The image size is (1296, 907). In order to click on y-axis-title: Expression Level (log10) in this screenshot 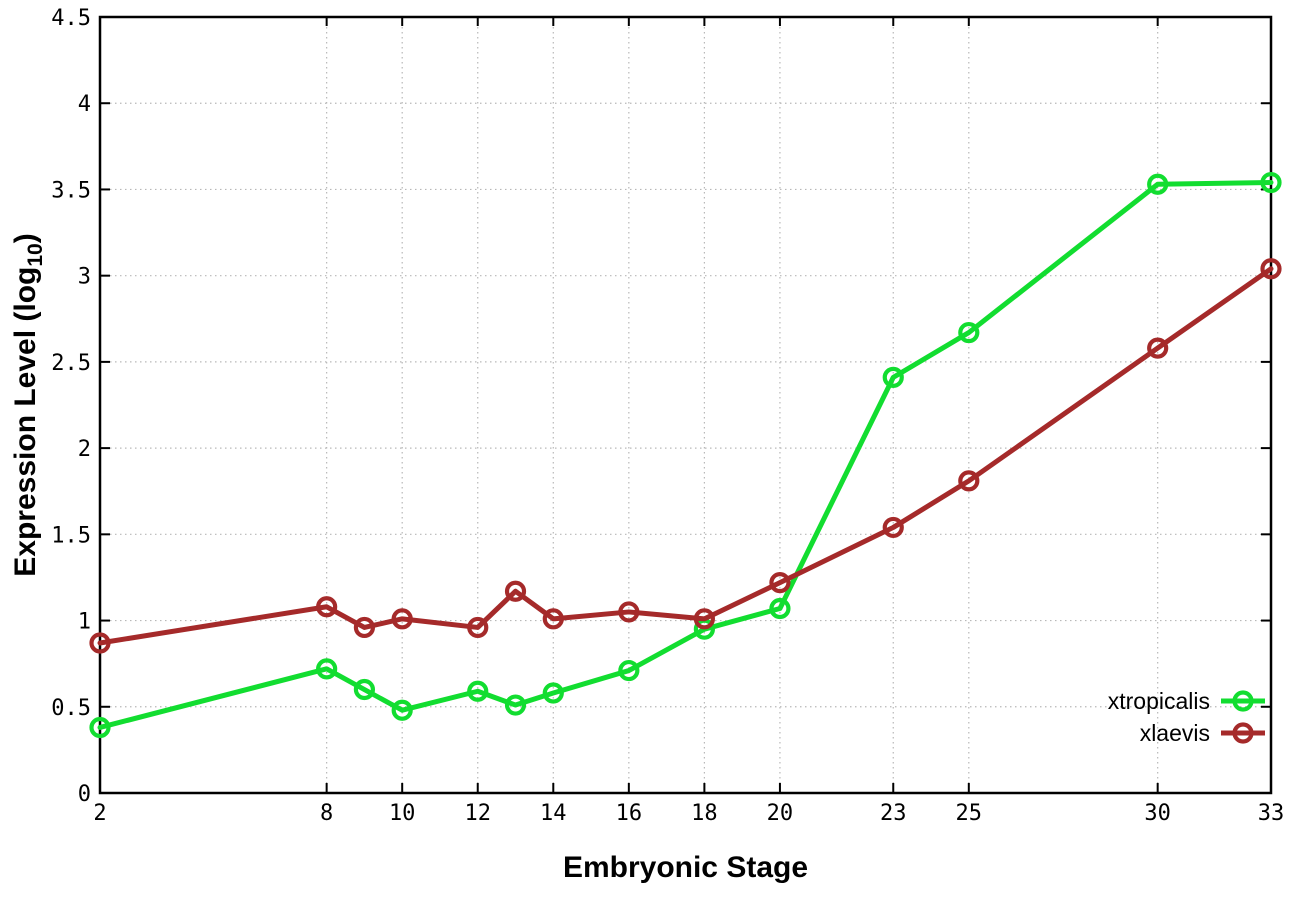, I will do `click(28, 404)`.